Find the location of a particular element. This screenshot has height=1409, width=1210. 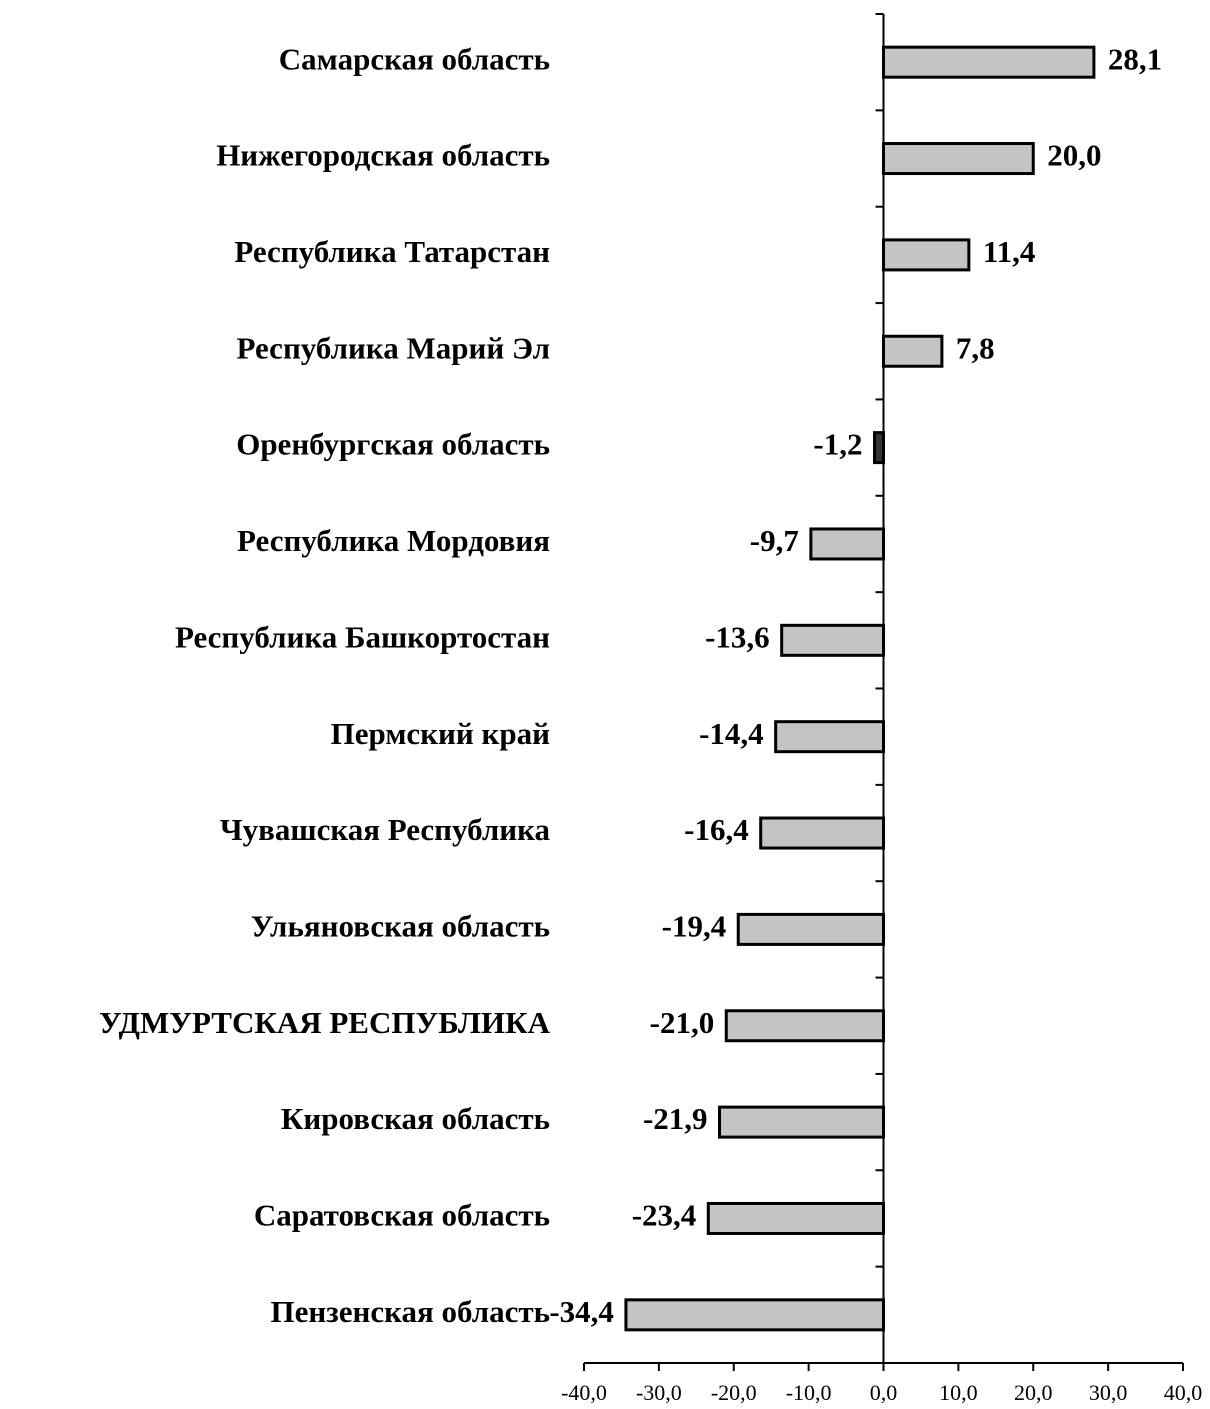

category-label: Кировская область is located at coordinates (415, 1118).